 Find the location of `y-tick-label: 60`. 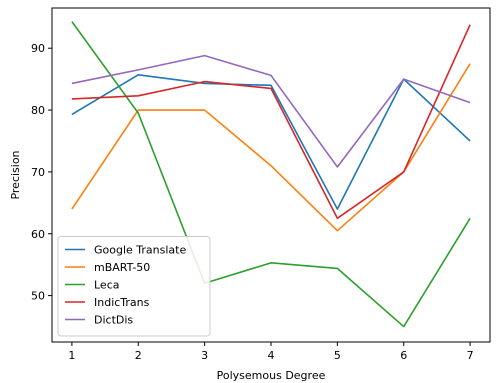

y-tick-label: 60 is located at coordinates (38, 234).